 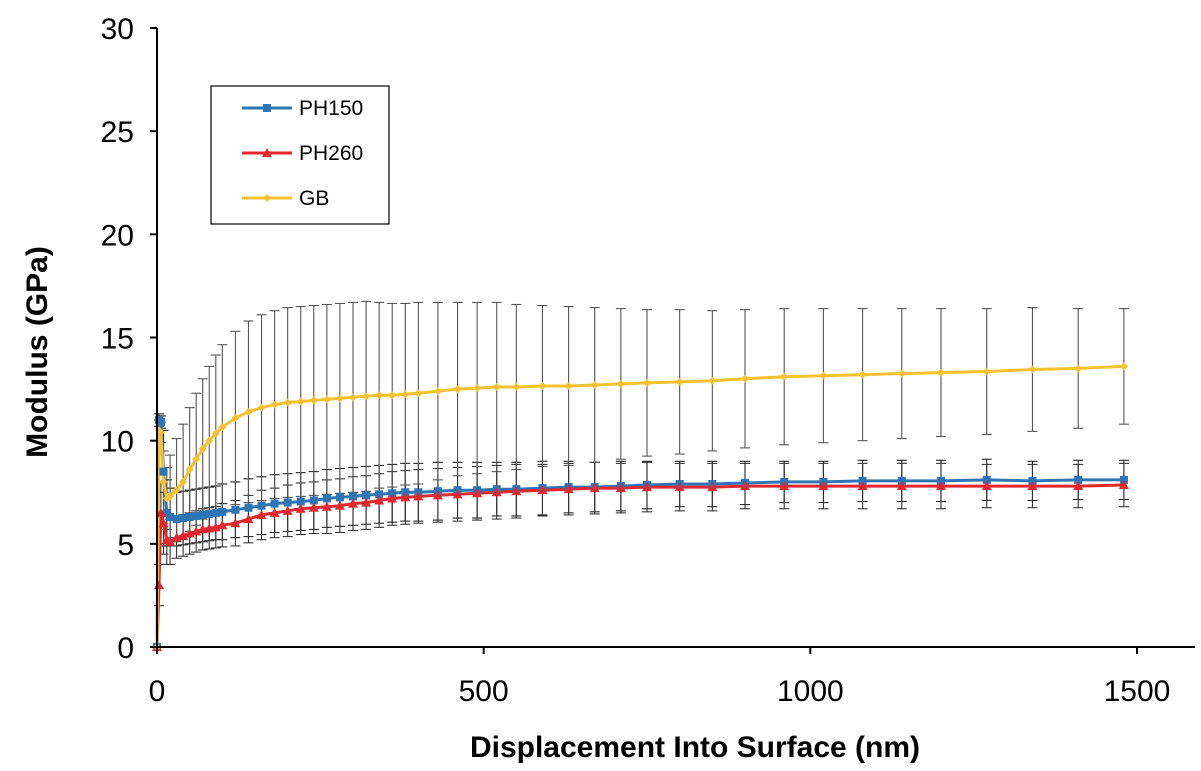 I want to click on legend-ph150-label: PH150, so click(x=331, y=108).